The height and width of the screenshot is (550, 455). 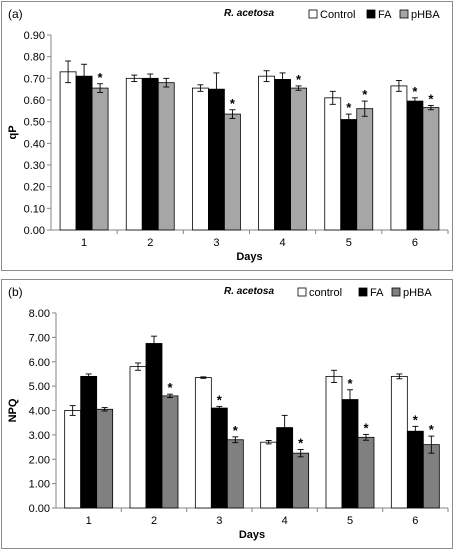 I want to click on y-tick-label: 1.00, so click(x=39, y=485).